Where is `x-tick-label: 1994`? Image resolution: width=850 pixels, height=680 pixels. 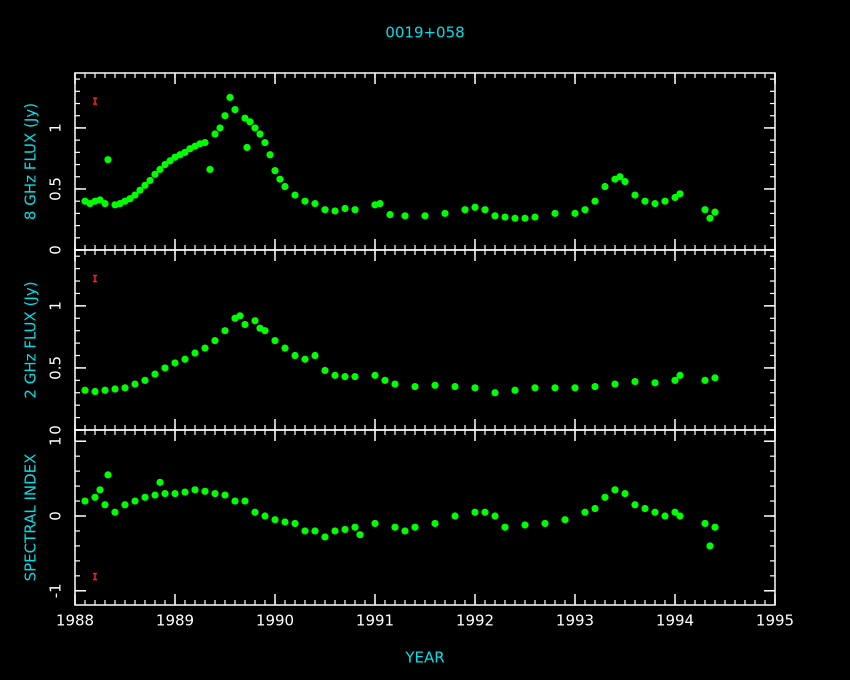
x-tick-label: 1994 is located at coordinates (675, 621).